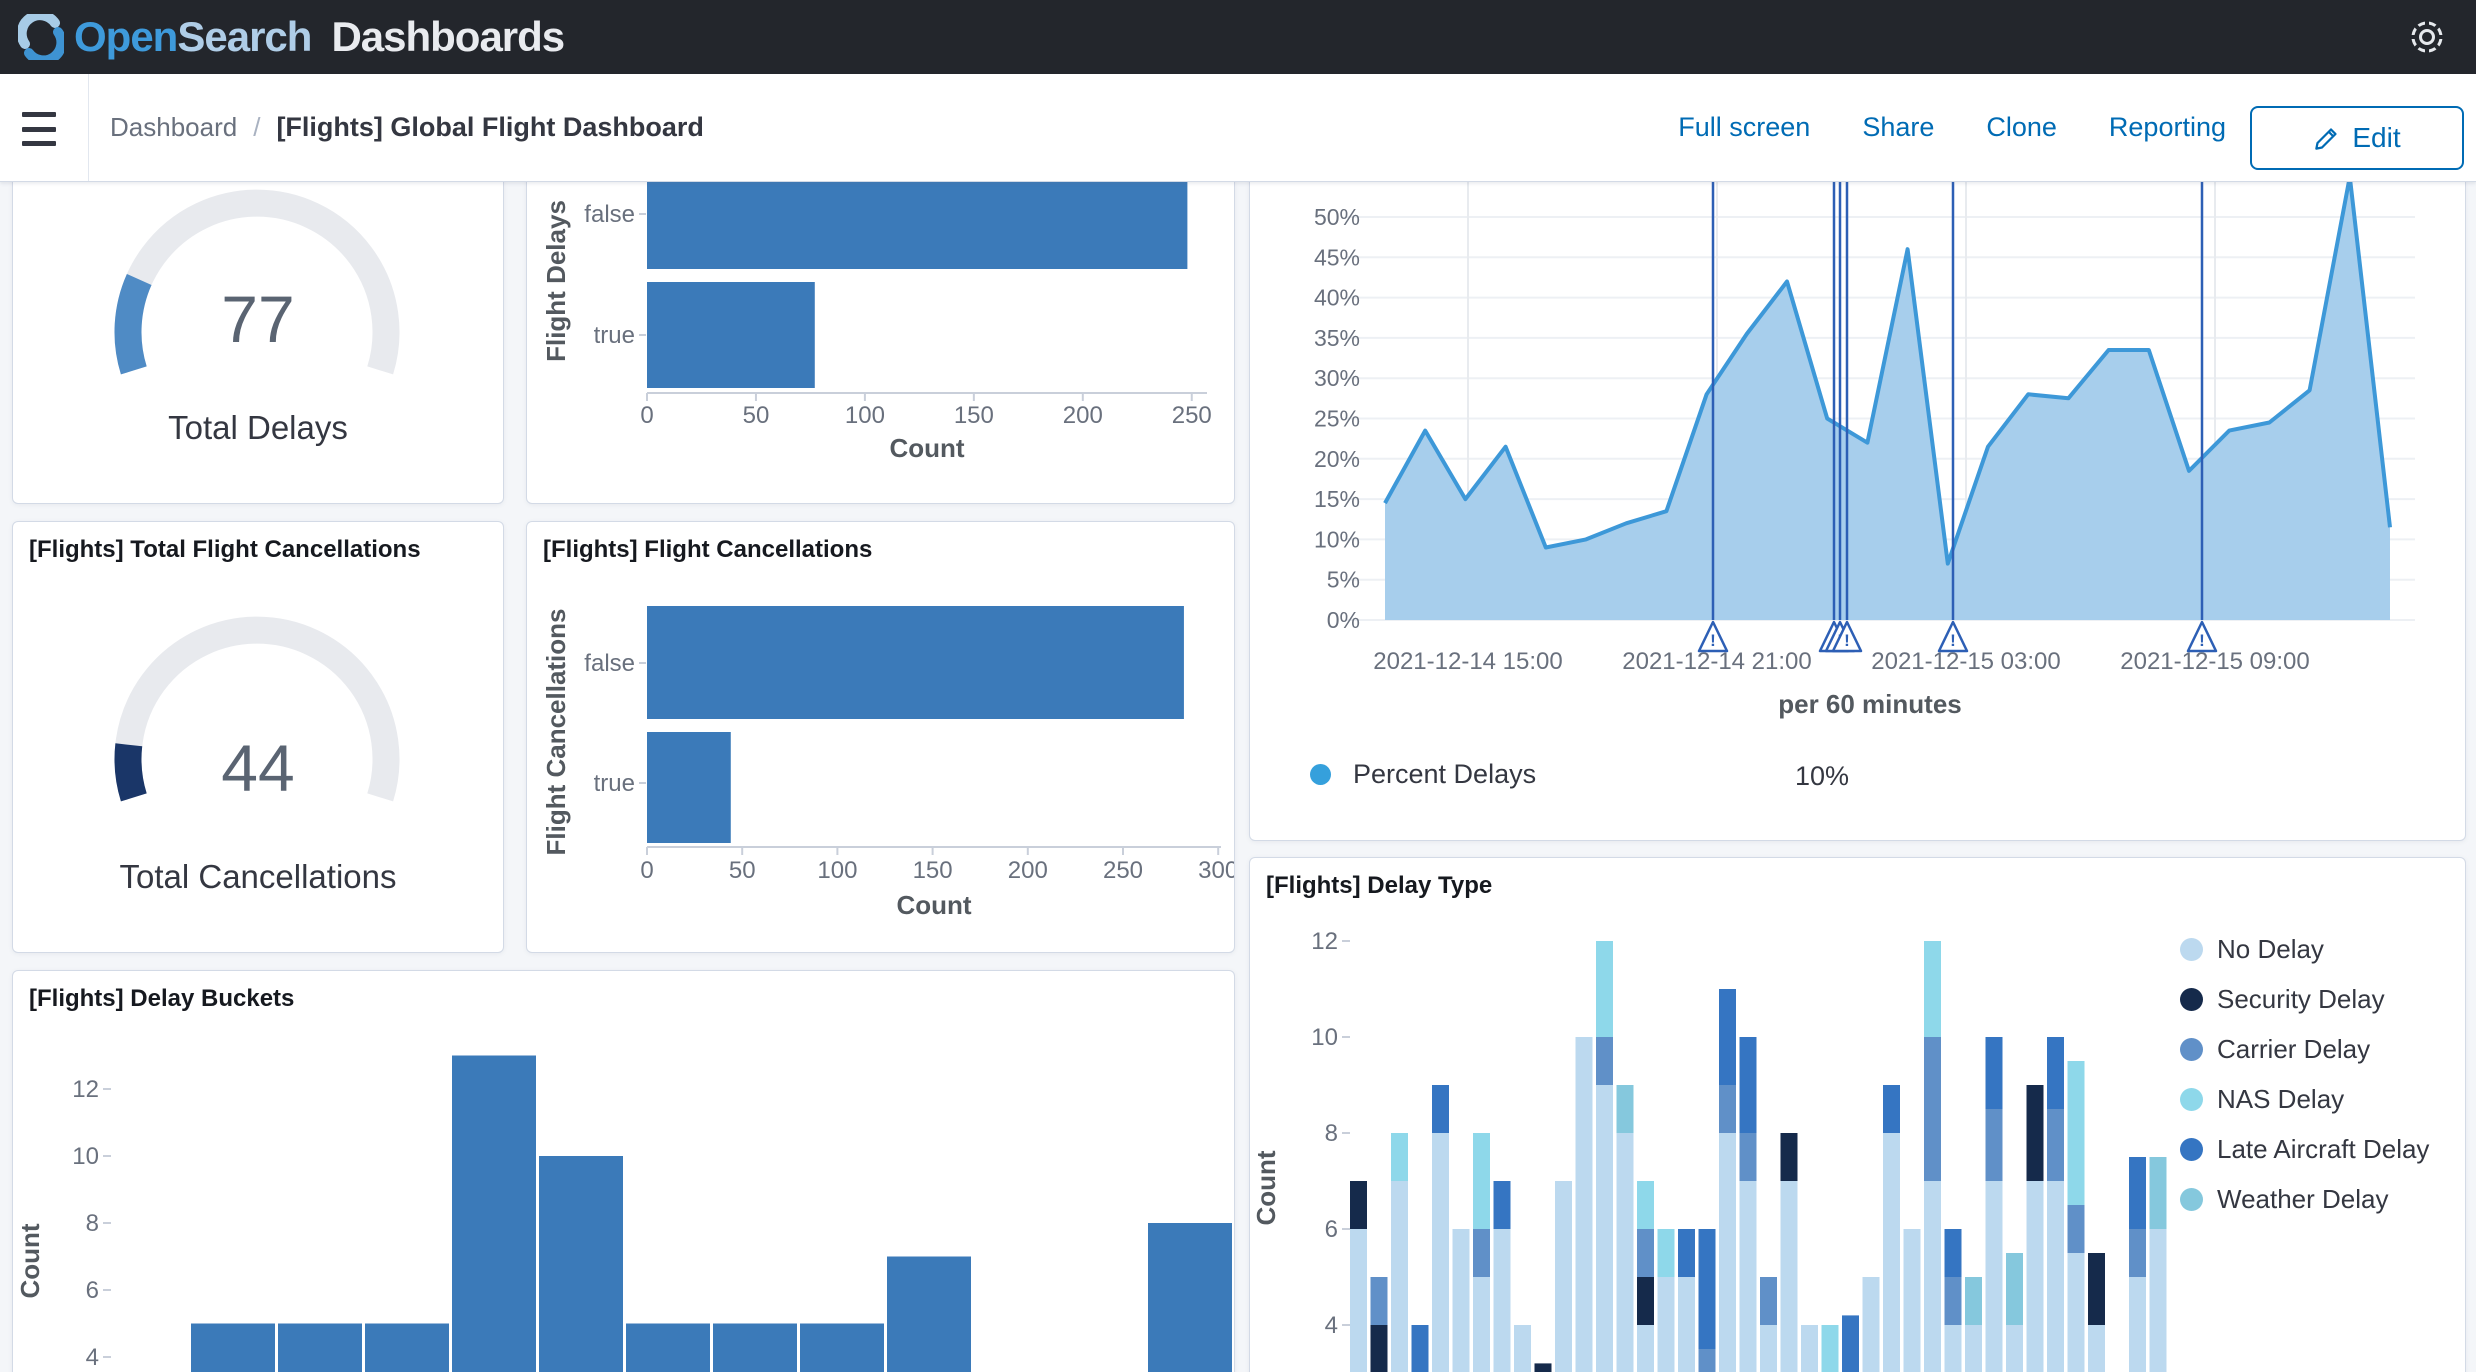 Image resolution: width=2476 pixels, height=1372 pixels. What do you see at coordinates (2304, 1049) in the screenshot?
I see `legend-item-car: Carrier Delay` at bounding box center [2304, 1049].